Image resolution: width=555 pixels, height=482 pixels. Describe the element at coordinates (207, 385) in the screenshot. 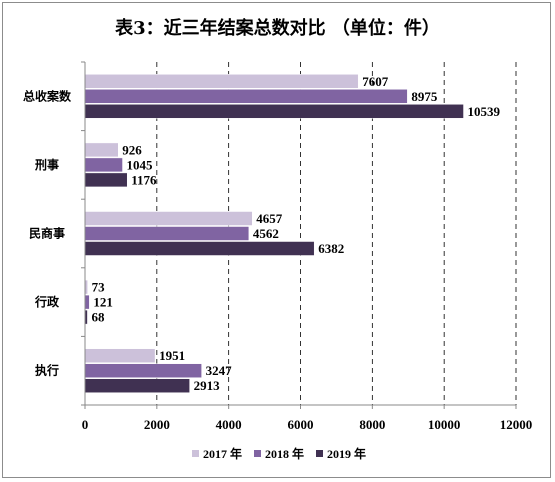

I see `data-label: 2913` at that location.